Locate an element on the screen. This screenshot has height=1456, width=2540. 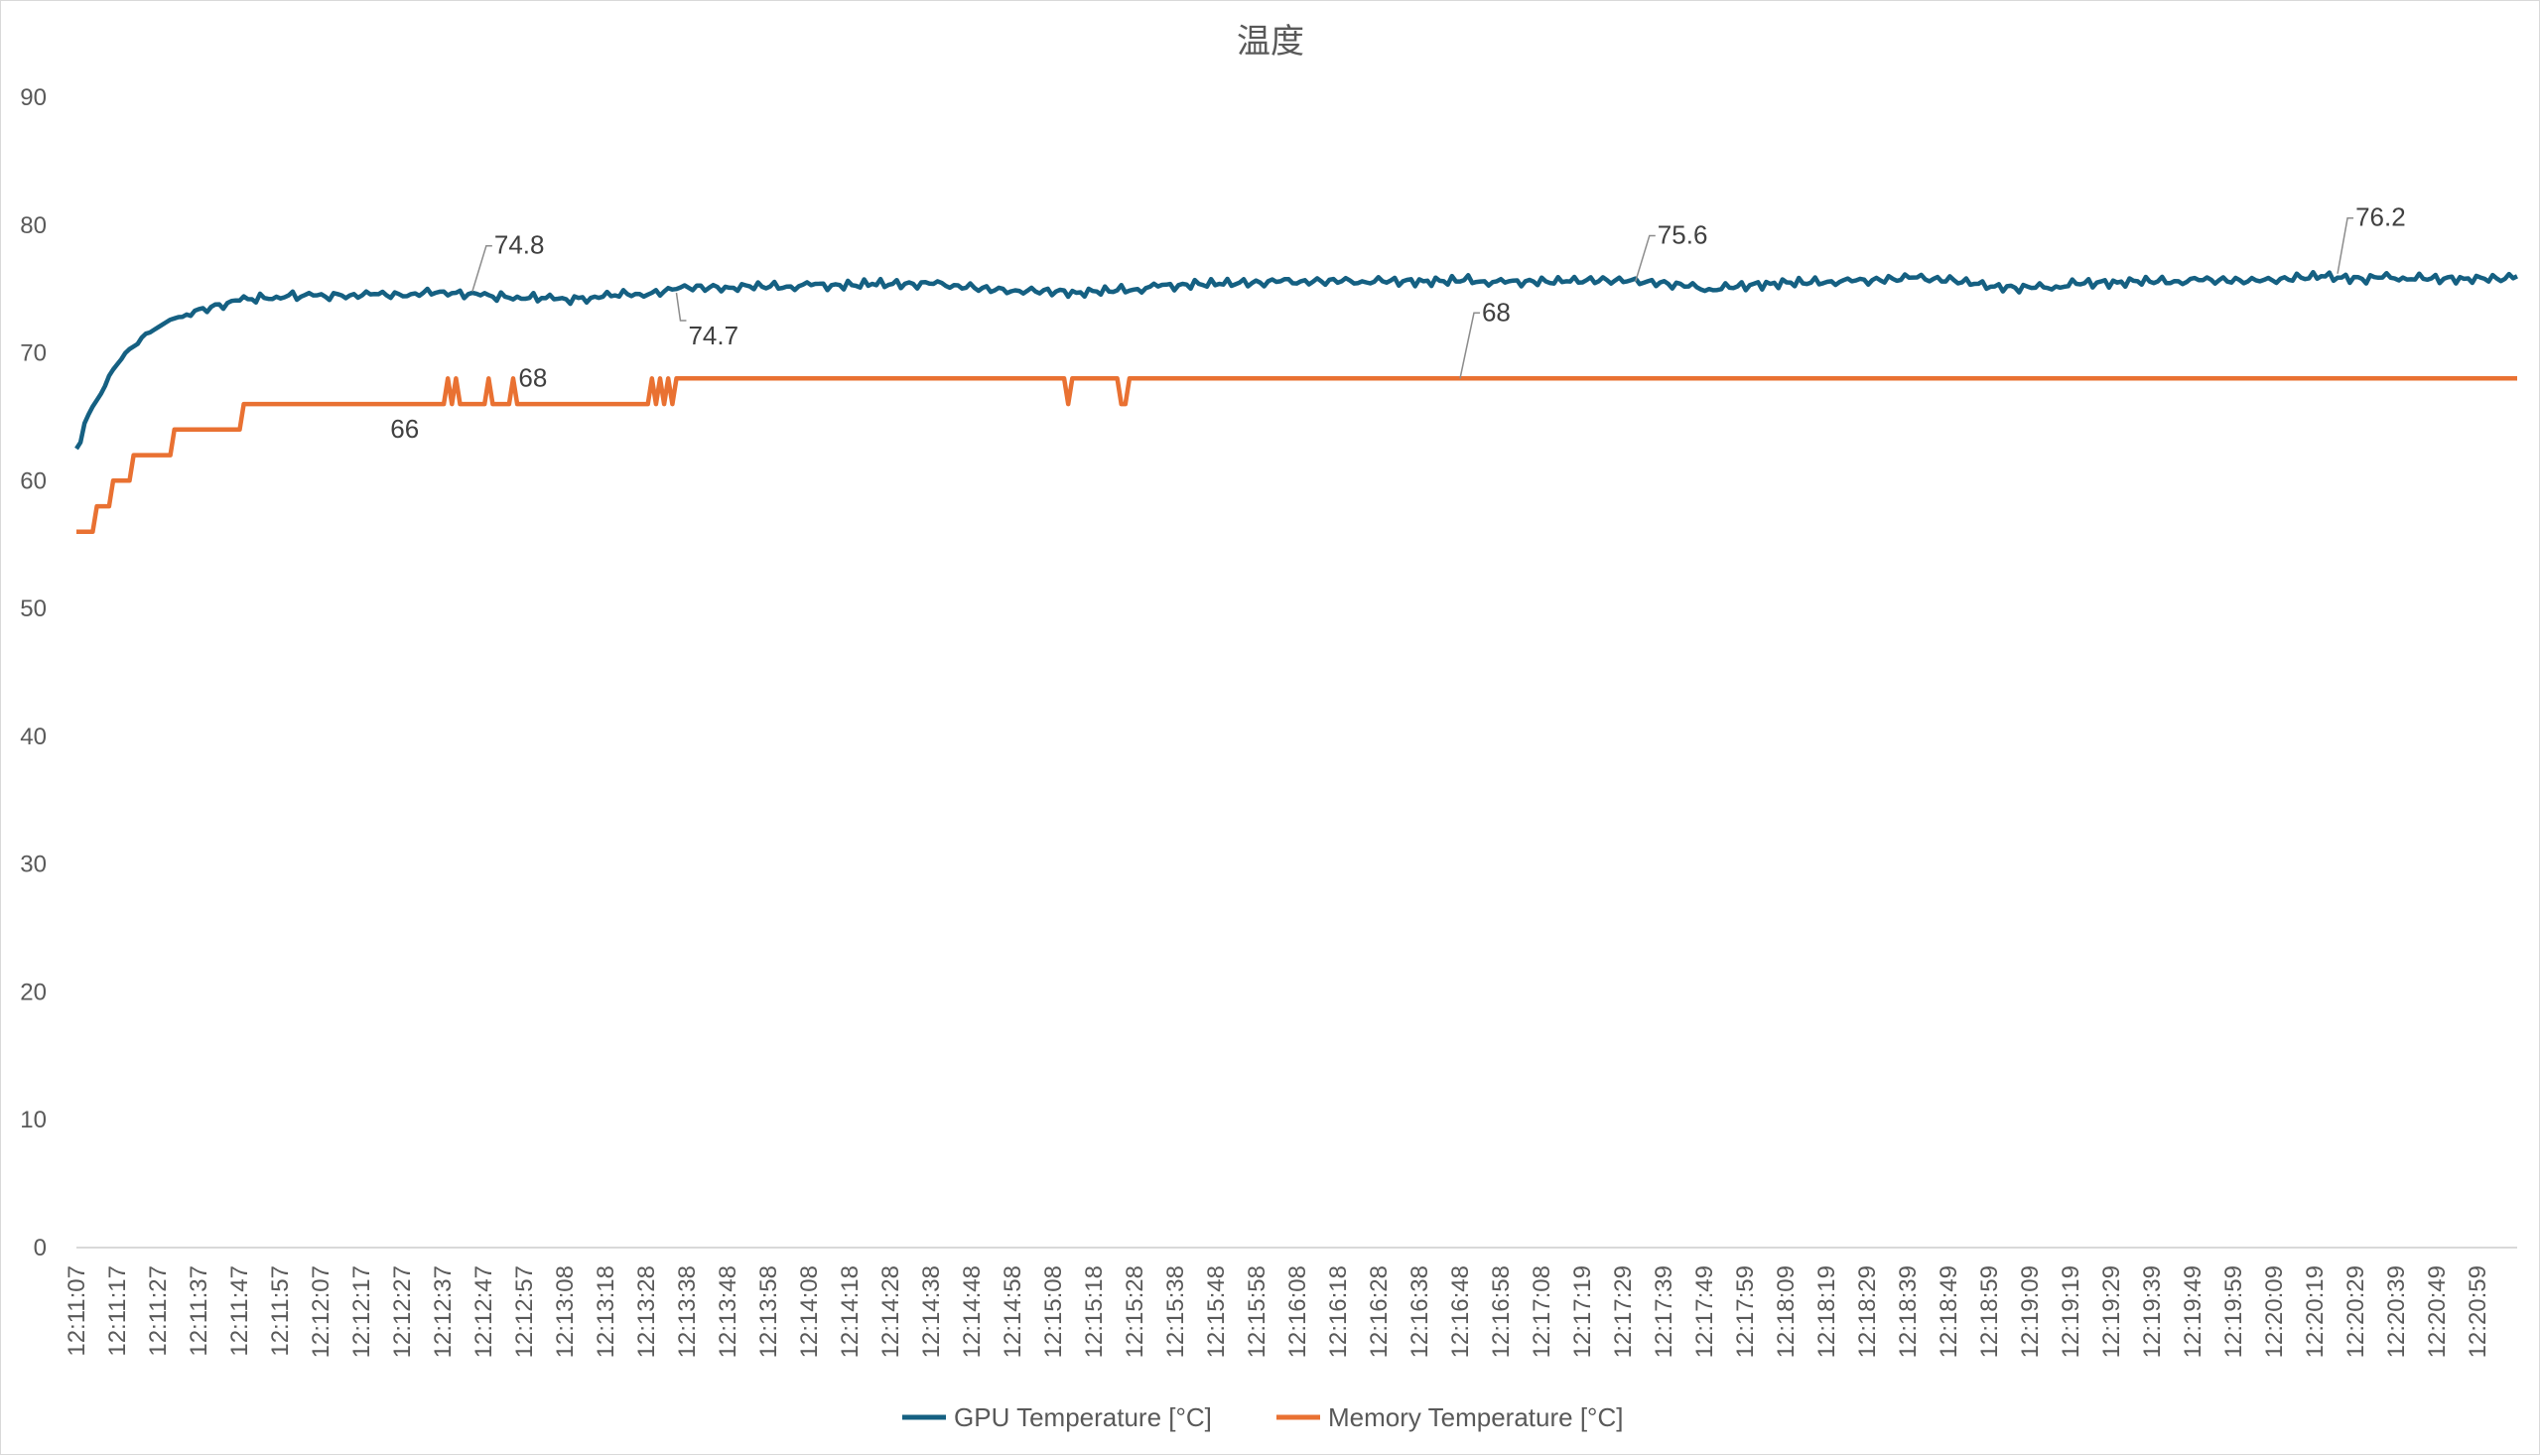
x-tick-label: 12:15:48 is located at coordinates (1216, 1311).